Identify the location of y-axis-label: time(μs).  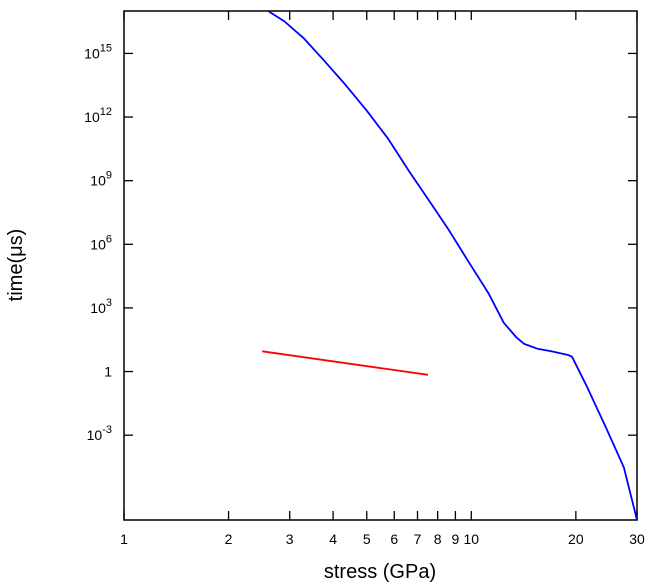
(16, 265).